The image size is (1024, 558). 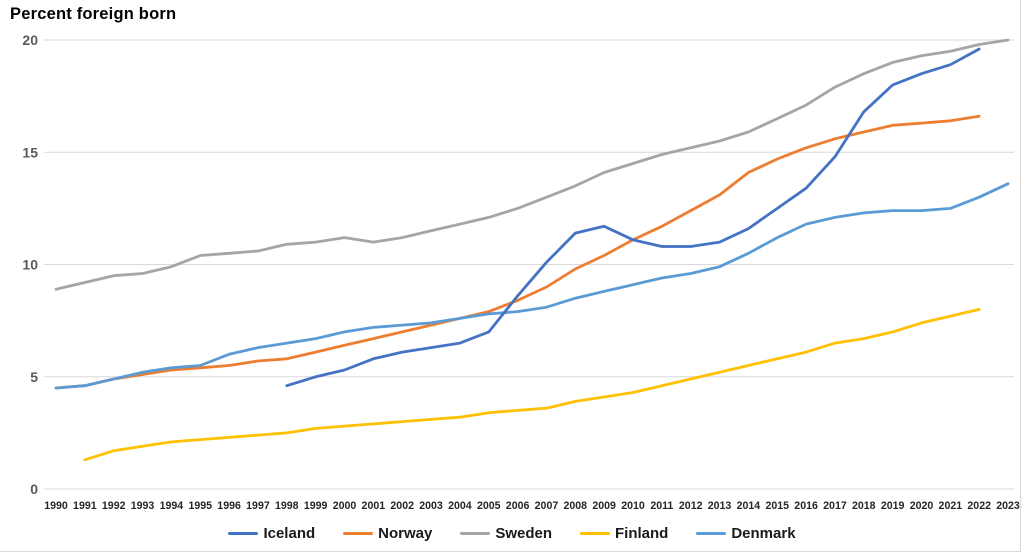 I want to click on x-tick-label-2008: 2008, so click(x=576, y=506).